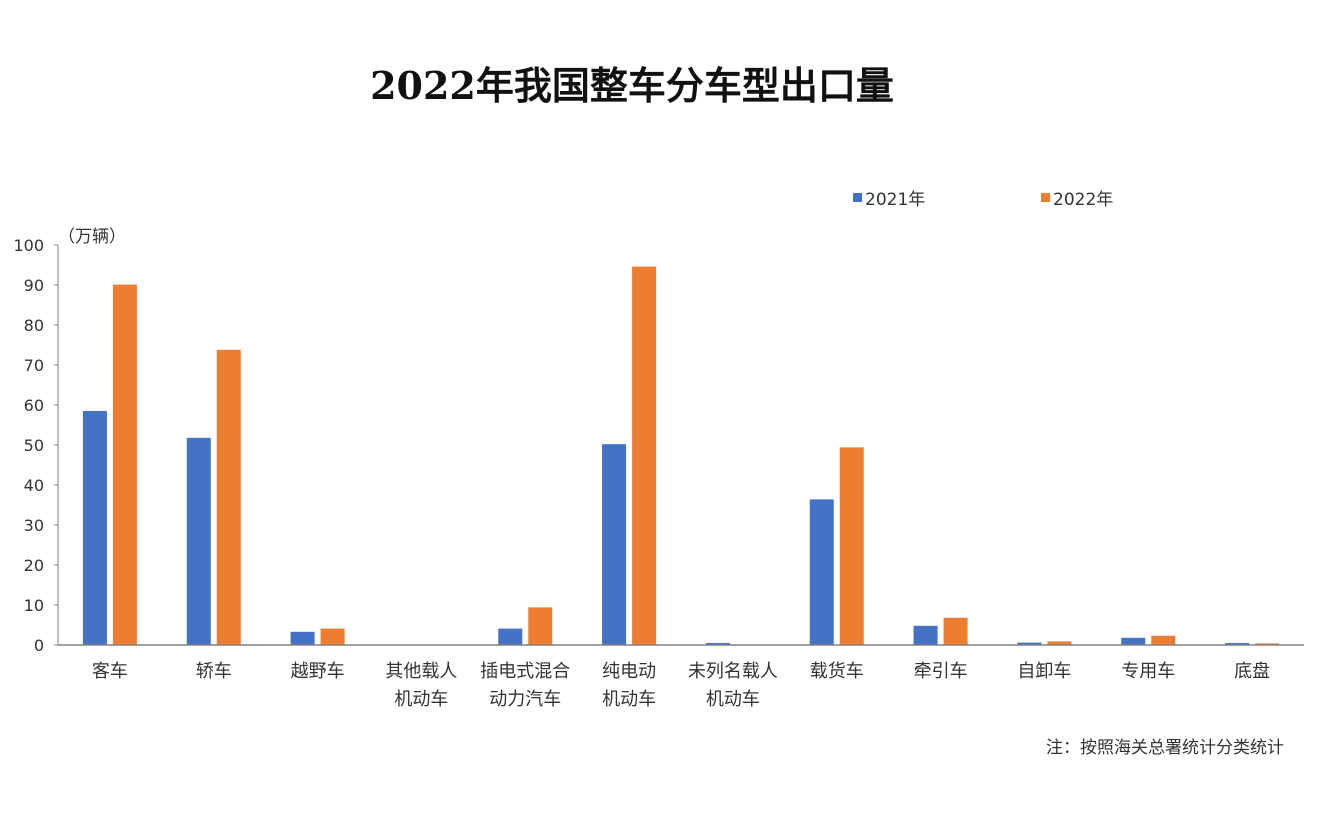 This screenshot has height=836, width=1321. I want to click on y-tick-label: 10, so click(34, 605).